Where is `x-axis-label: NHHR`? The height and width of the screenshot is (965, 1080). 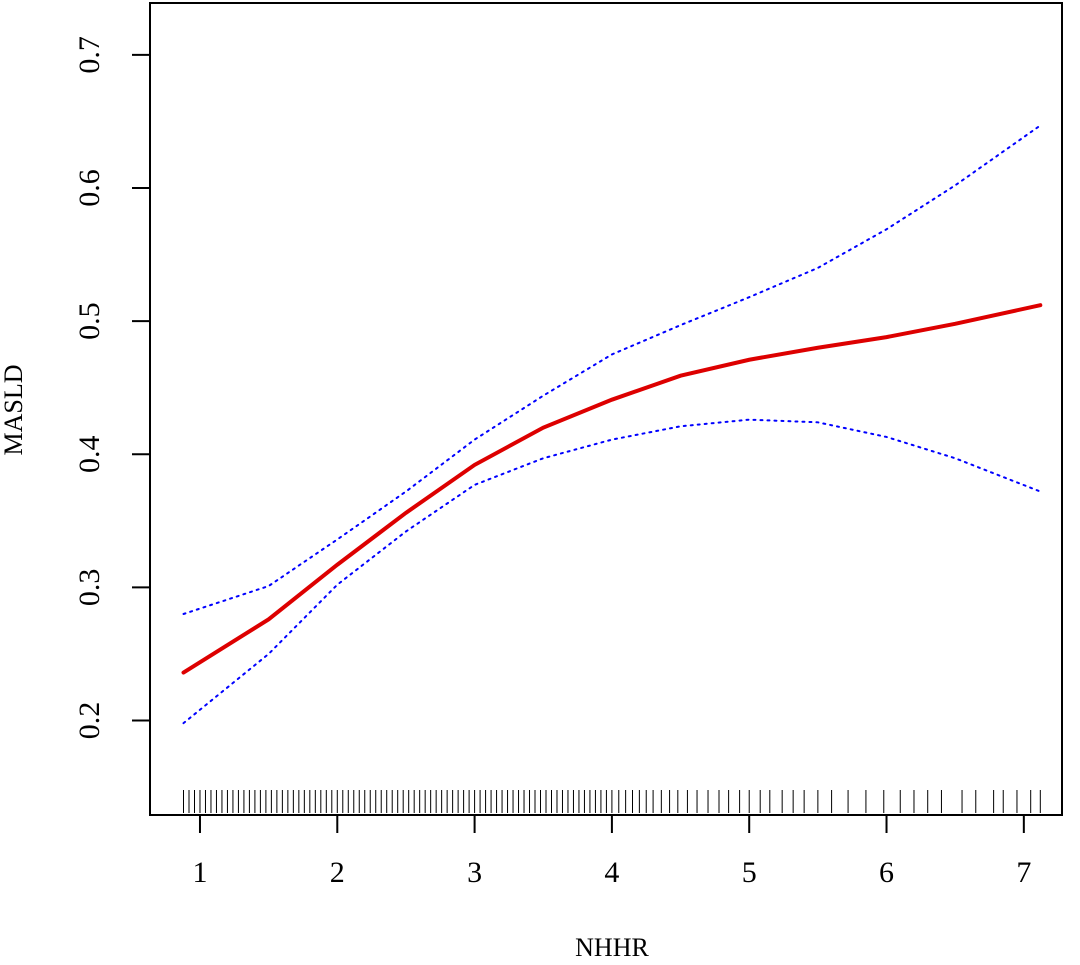 x-axis-label: NHHR is located at coordinates (612, 947).